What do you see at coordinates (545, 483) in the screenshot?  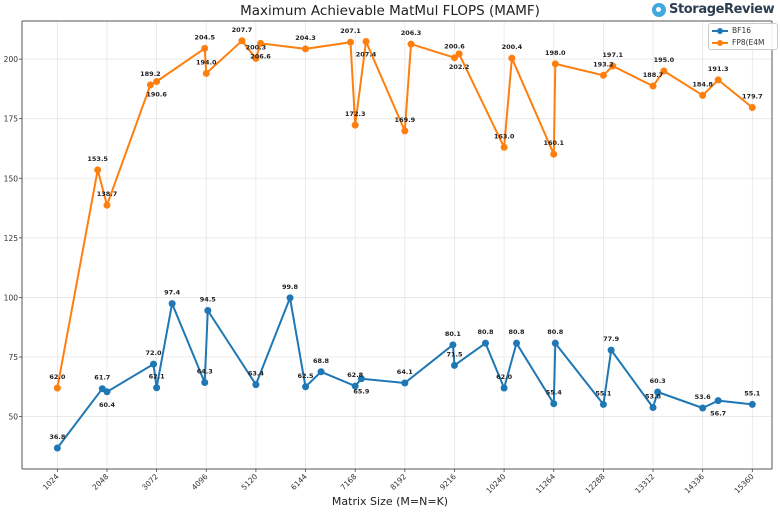 I see `x-tick-label: 11264` at bounding box center [545, 483].